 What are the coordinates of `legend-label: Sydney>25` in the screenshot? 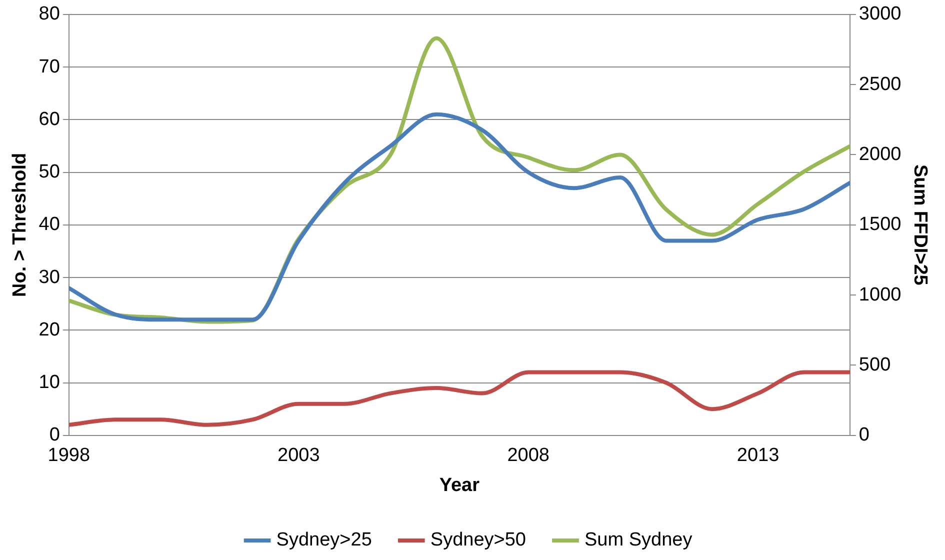 It's located at (324, 540).